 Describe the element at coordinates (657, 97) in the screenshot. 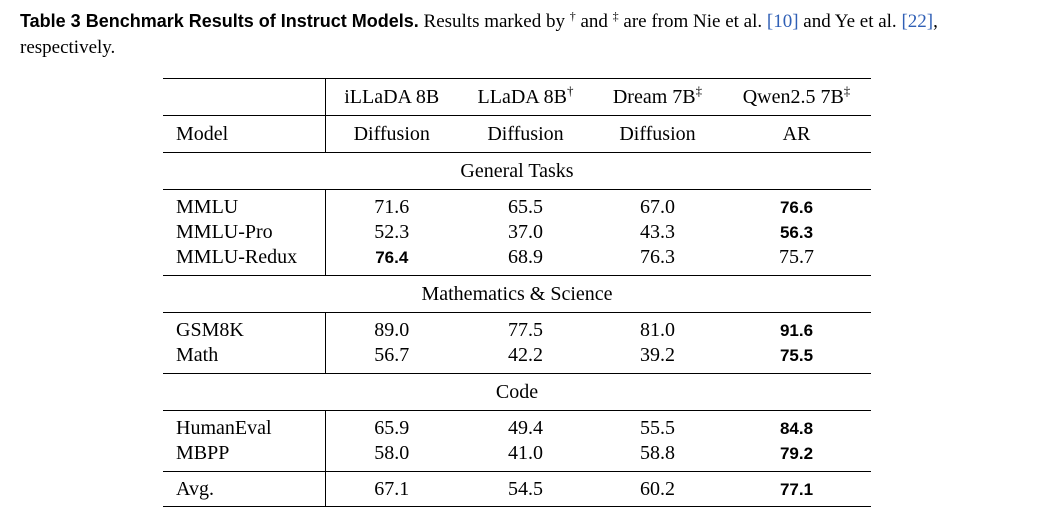

I see `model-header: Dream 7B‡` at that location.